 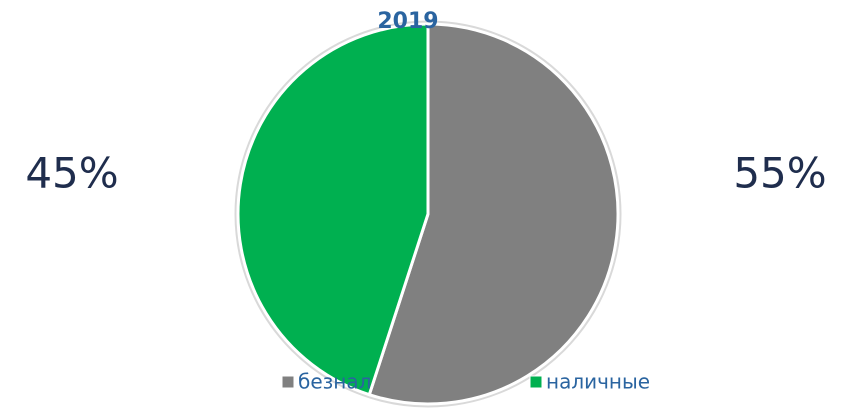 I want to click on legend-label: безнал, so click(x=334, y=382).